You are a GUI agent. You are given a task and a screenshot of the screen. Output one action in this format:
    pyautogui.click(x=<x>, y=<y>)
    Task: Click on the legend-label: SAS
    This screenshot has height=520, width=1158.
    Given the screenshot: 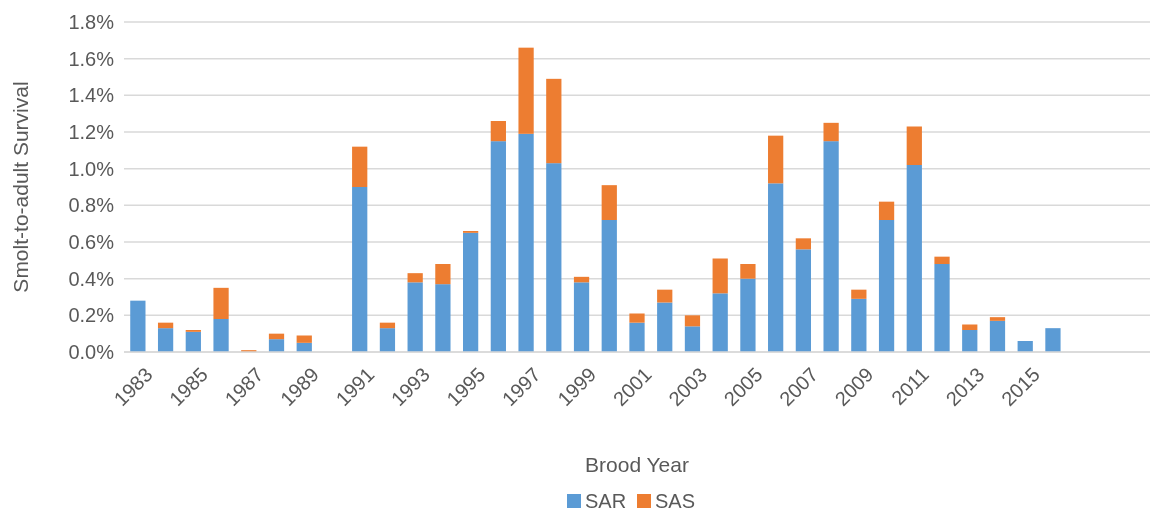 What is the action you would take?
    pyautogui.click(x=675, y=501)
    